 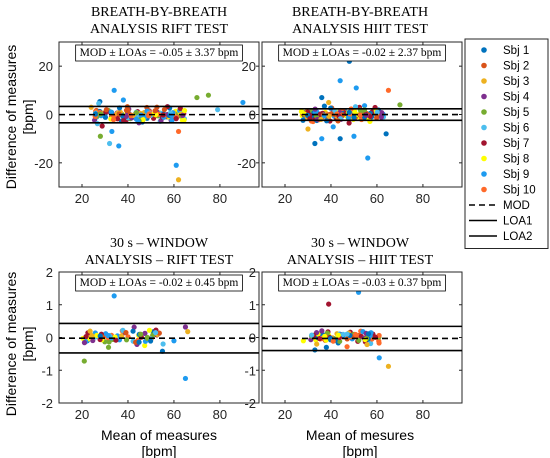 What do you see at coordinates (362, 53) in the screenshot?
I see `mod-loa-annotation: MOD ± LOAs = -0.02 ± 2.37 bpm` at bounding box center [362, 53].